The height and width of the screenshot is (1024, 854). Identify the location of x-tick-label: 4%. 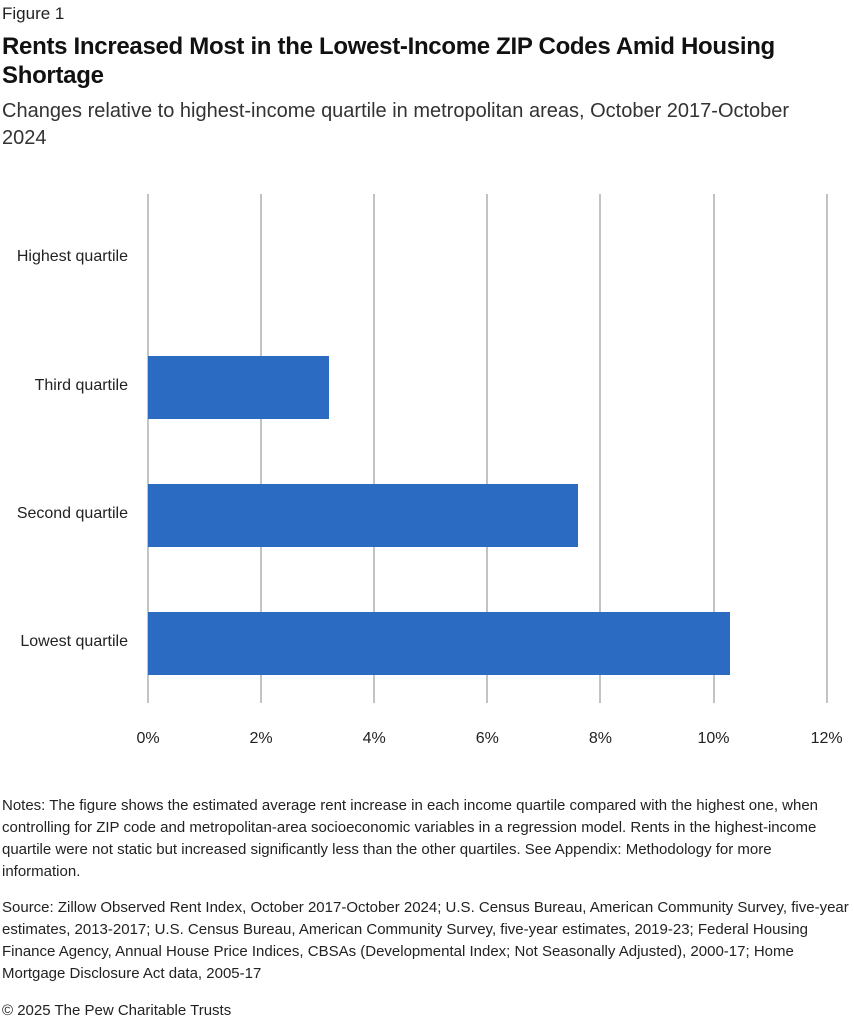
(374, 738).